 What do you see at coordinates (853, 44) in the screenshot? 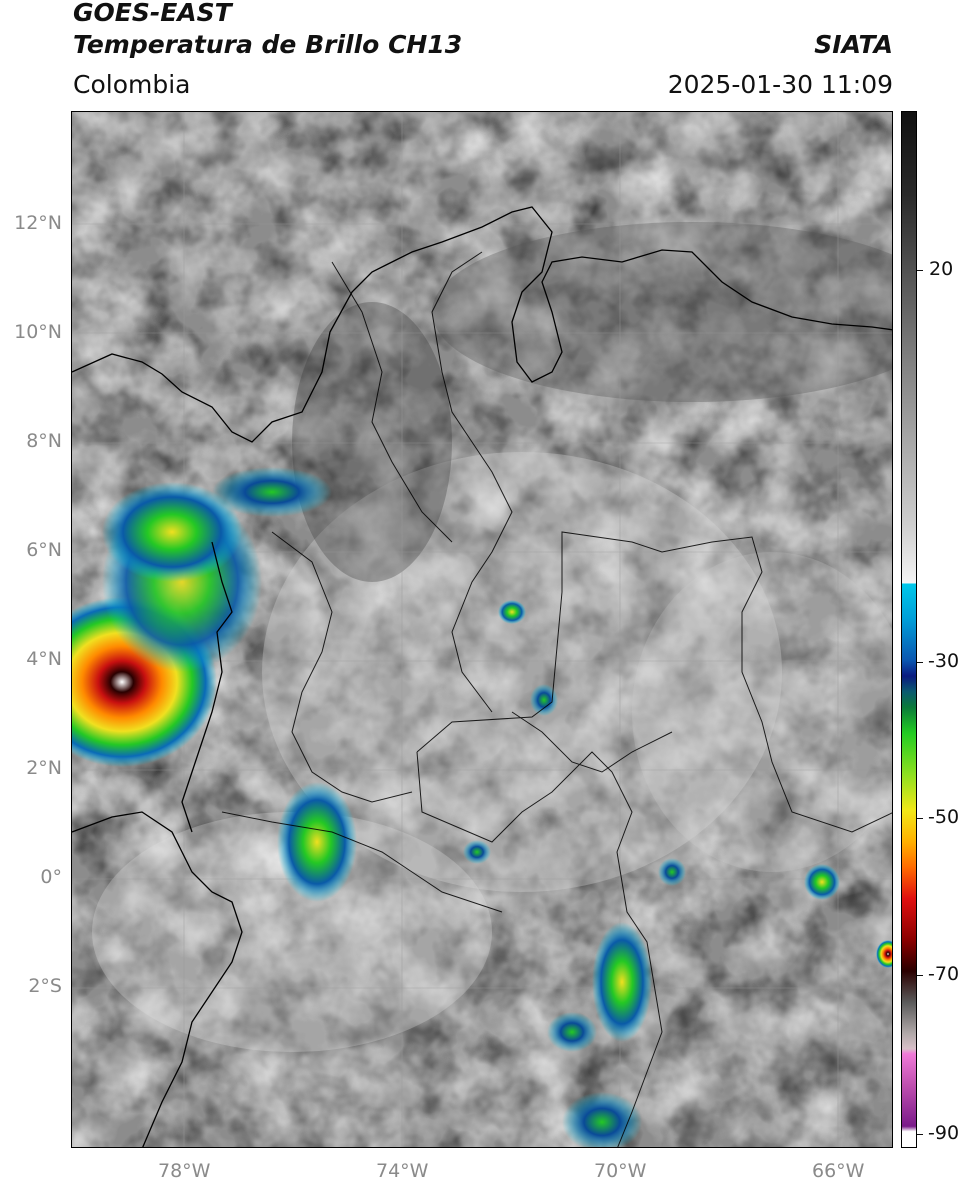
I see `agency-label: SIATA` at bounding box center [853, 44].